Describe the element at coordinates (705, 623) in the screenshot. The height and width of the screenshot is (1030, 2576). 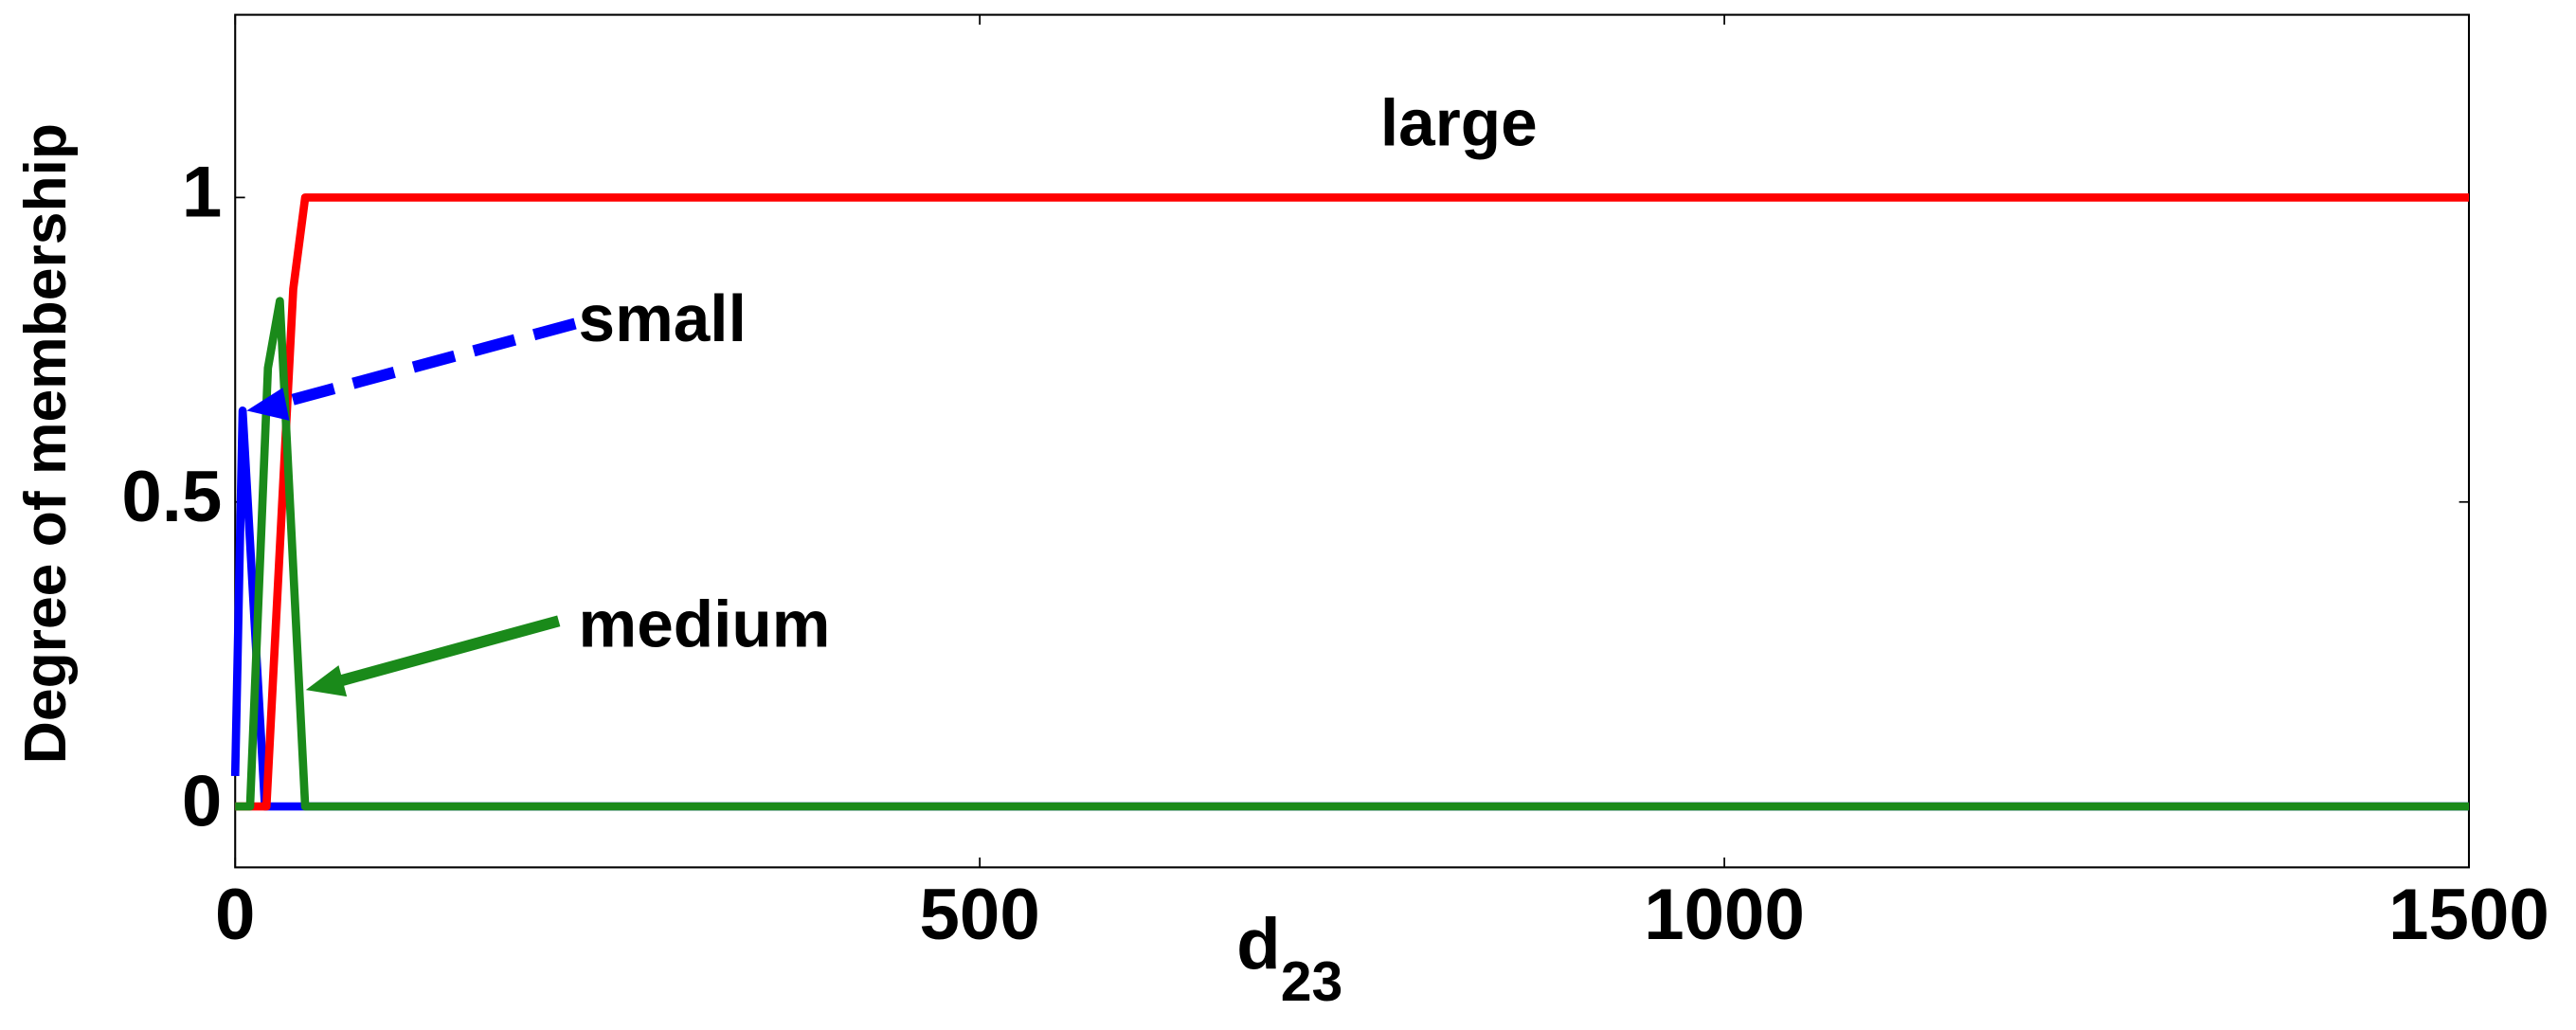
I see `annotation-medium: medium` at that location.